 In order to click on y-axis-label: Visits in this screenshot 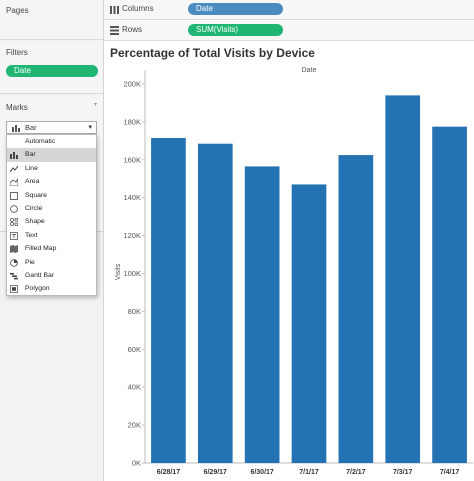, I will do `click(118, 271)`.